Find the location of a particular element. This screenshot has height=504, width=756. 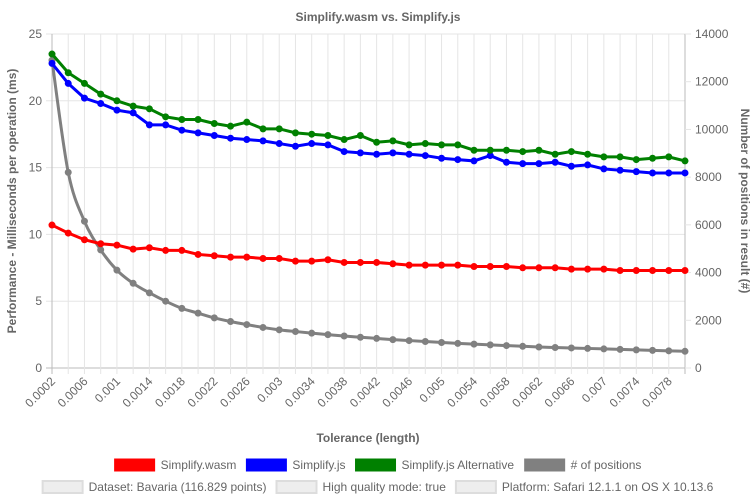

chart-title: Simplify.wasm vs. Simplify.js is located at coordinates (378, 17).